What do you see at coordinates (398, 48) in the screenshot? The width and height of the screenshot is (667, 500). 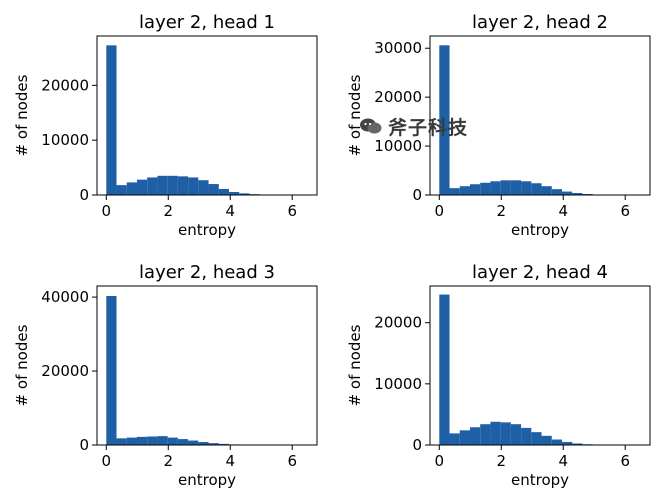 I see `y-tick-label: 30000` at bounding box center [398, 48].